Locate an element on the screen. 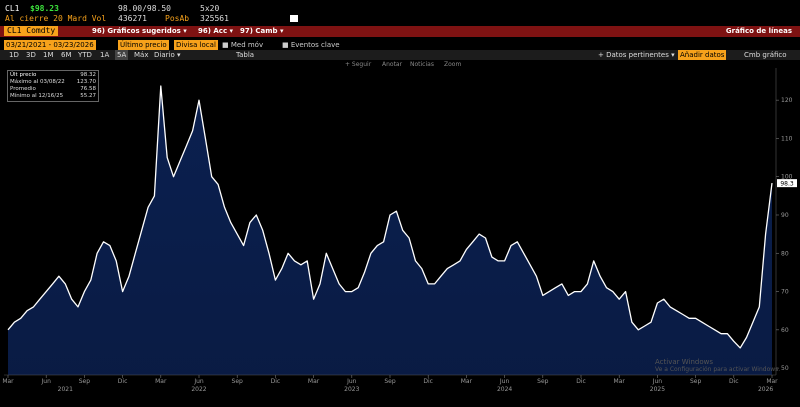 This screenshot has height=407, width=800. last-price-tag is located at coordinates (787, 183).